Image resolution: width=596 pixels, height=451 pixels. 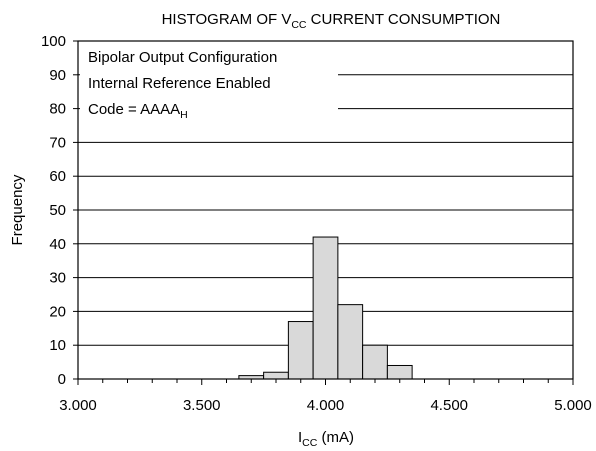 I want to click on y-tick-label-20: 20, so click(x=57, y=311).